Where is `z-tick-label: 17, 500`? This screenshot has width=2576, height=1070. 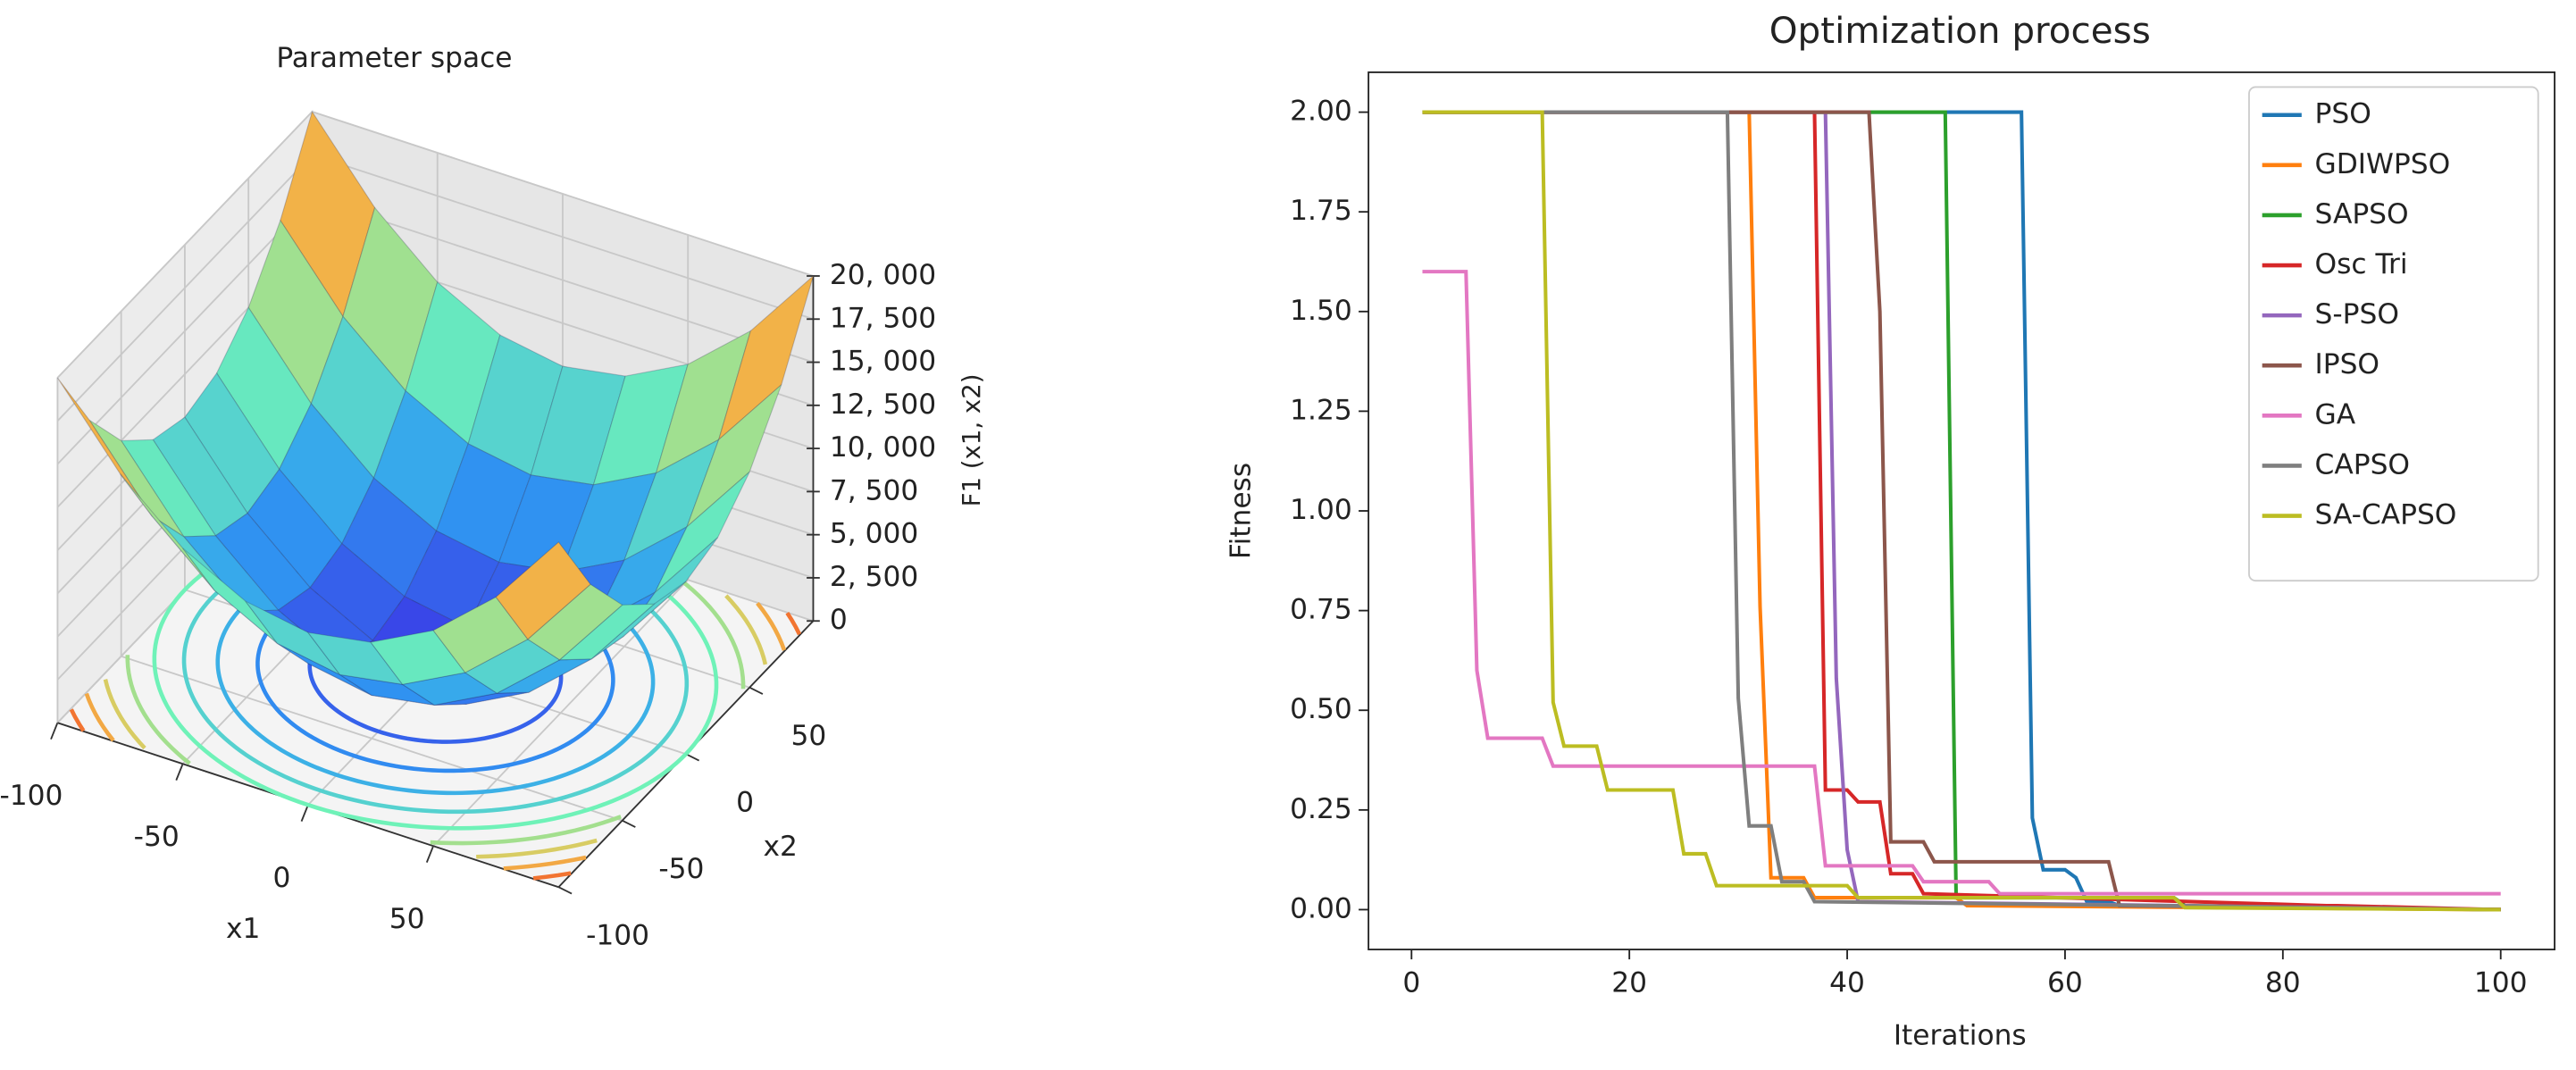 z-tick-label: 17, 500 is located at coordinates (883, 318).